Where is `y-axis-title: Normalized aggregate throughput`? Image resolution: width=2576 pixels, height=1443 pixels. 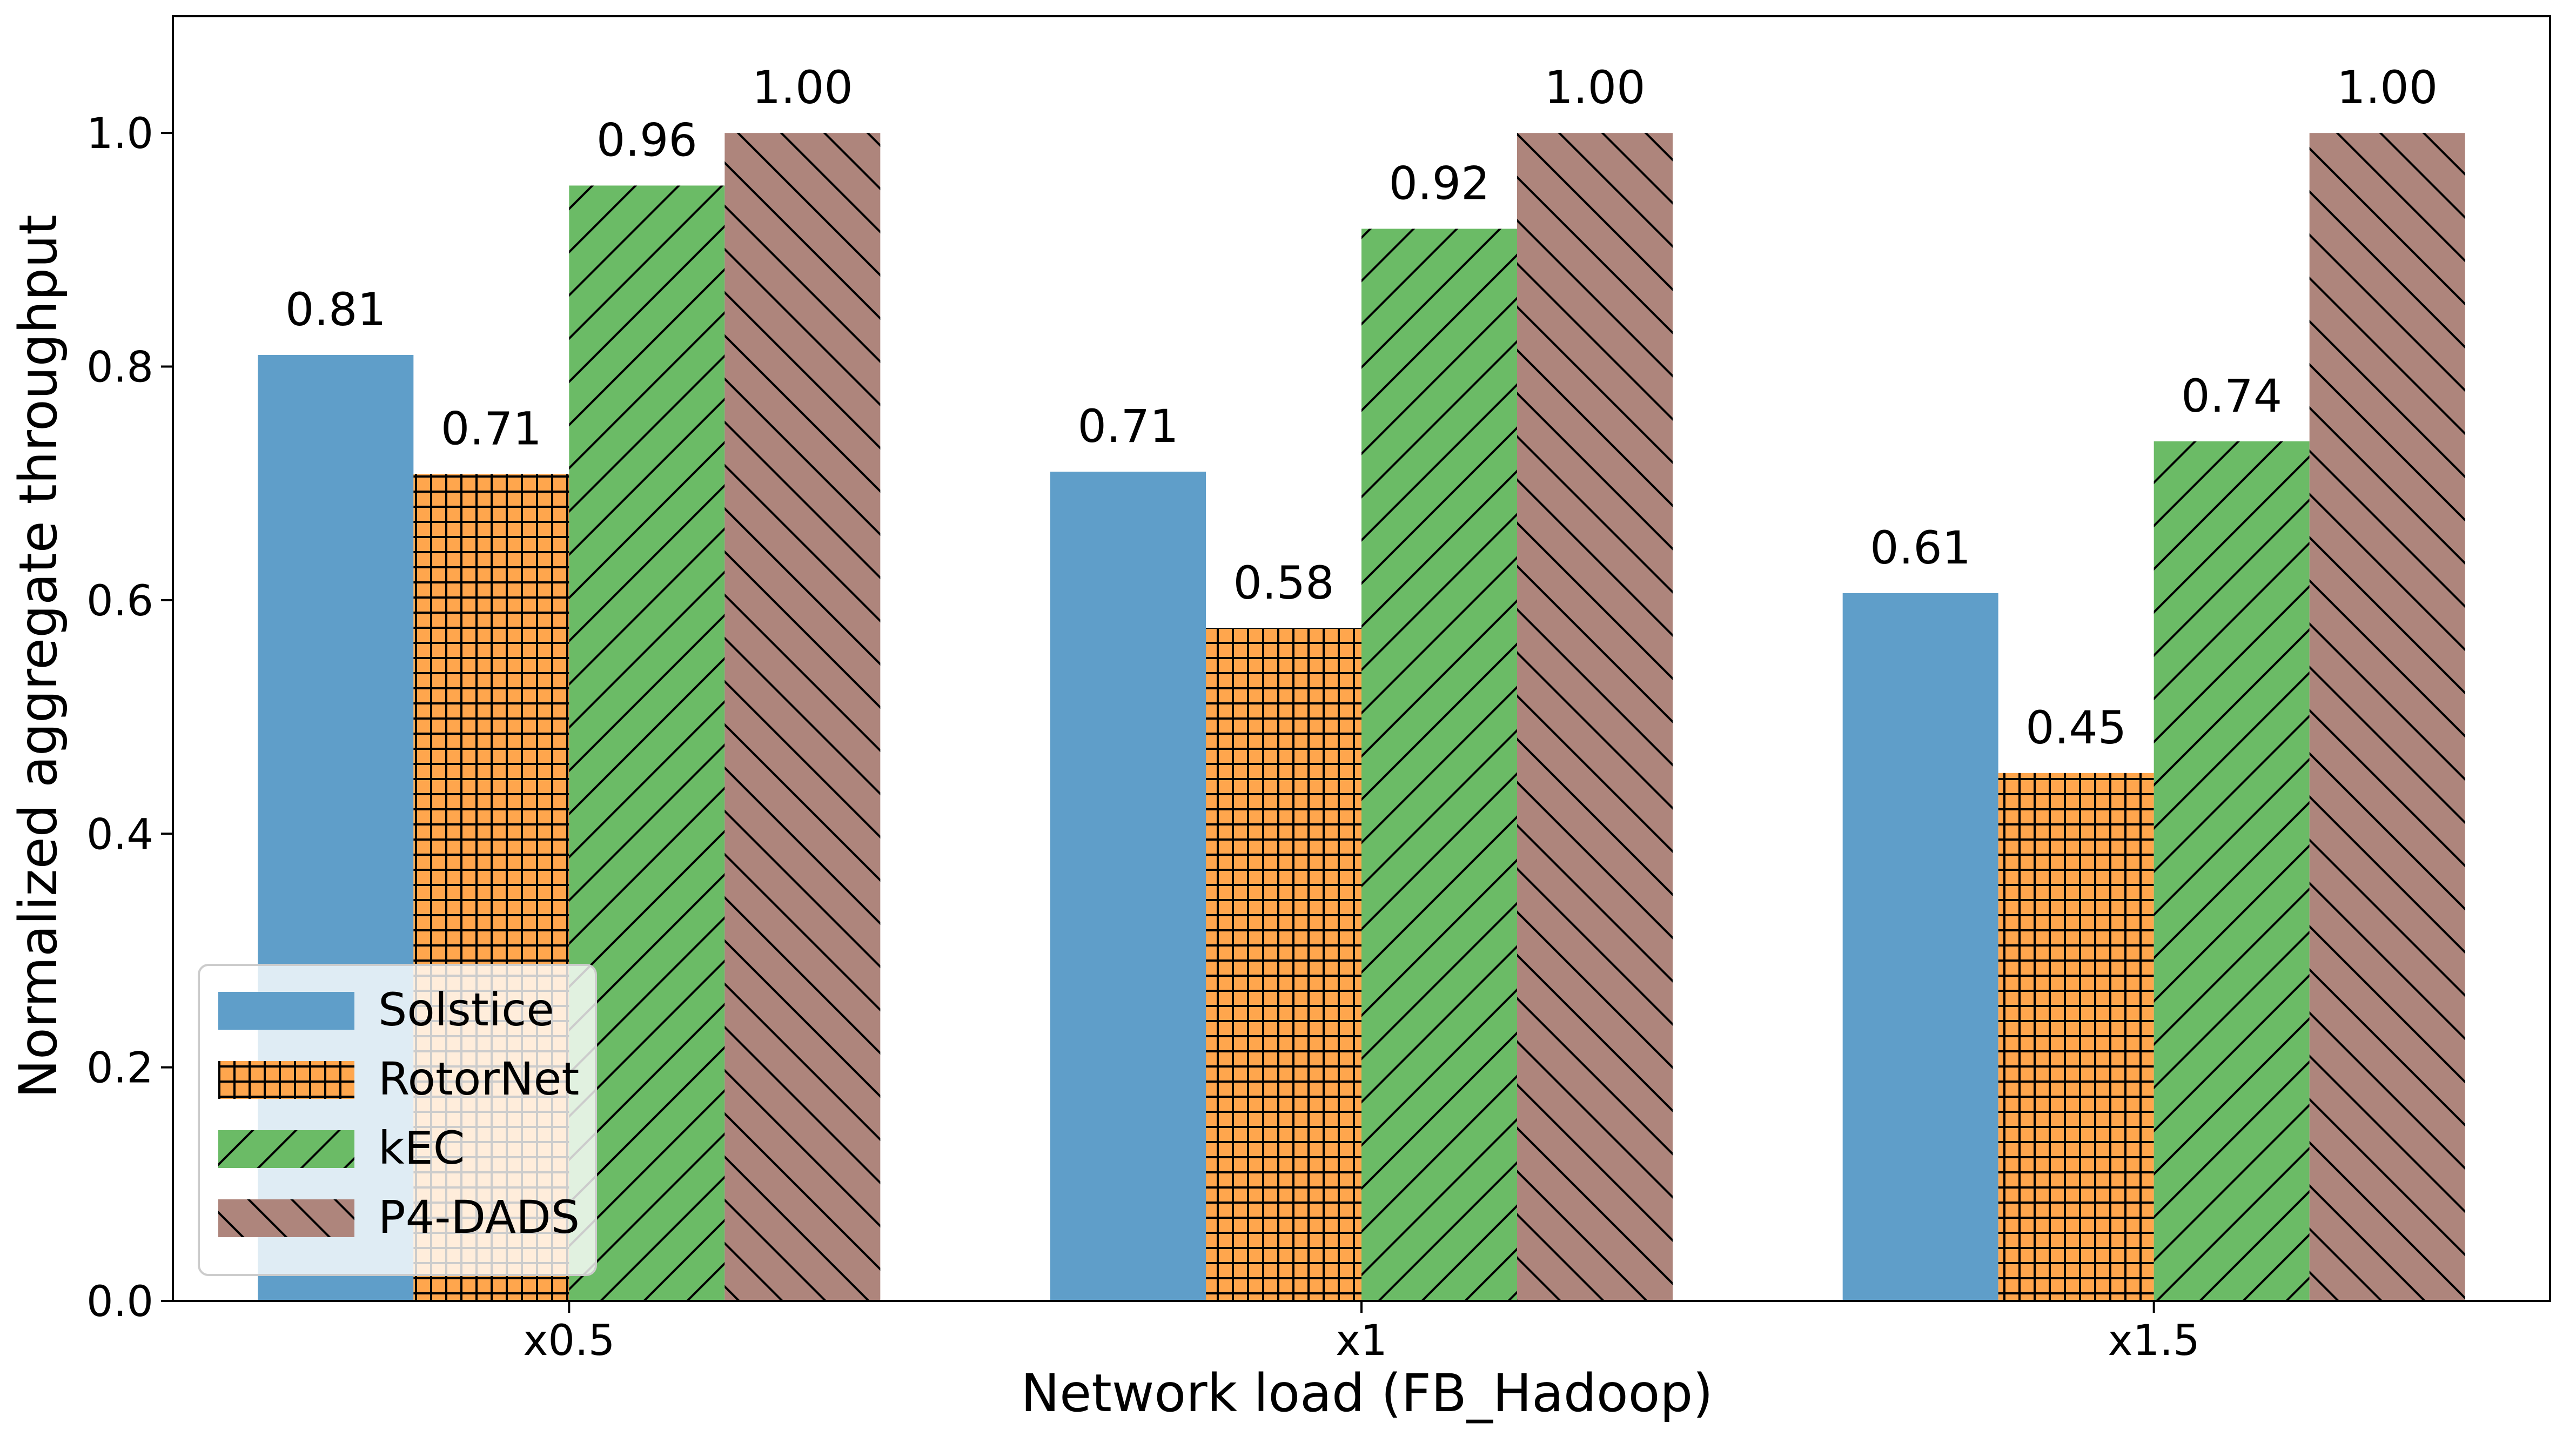
y-axis-title: Normalized aggregate throughput is located at coordinates (38, 656).